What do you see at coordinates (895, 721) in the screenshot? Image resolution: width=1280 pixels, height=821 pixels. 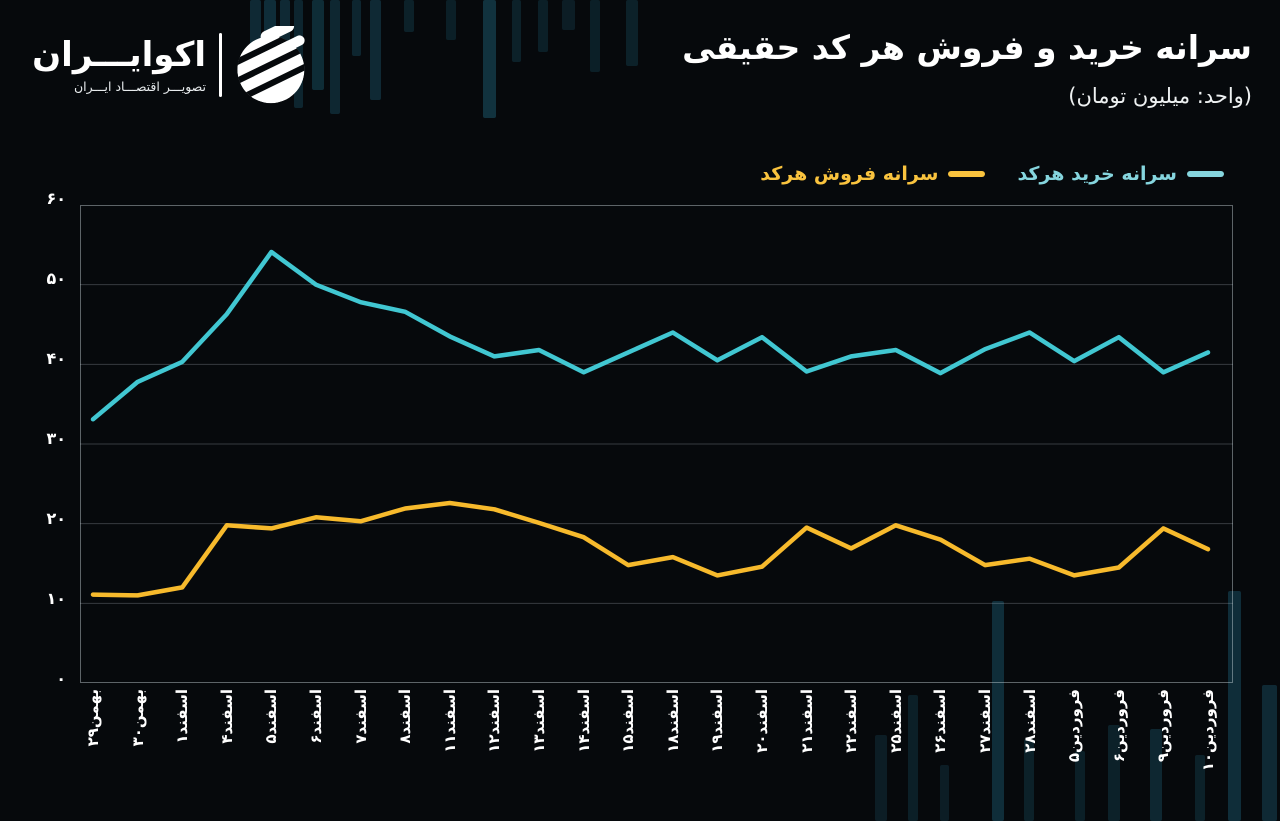 I see `x-tick-label: اسفند۲۵` at bounding box center [895, 721].